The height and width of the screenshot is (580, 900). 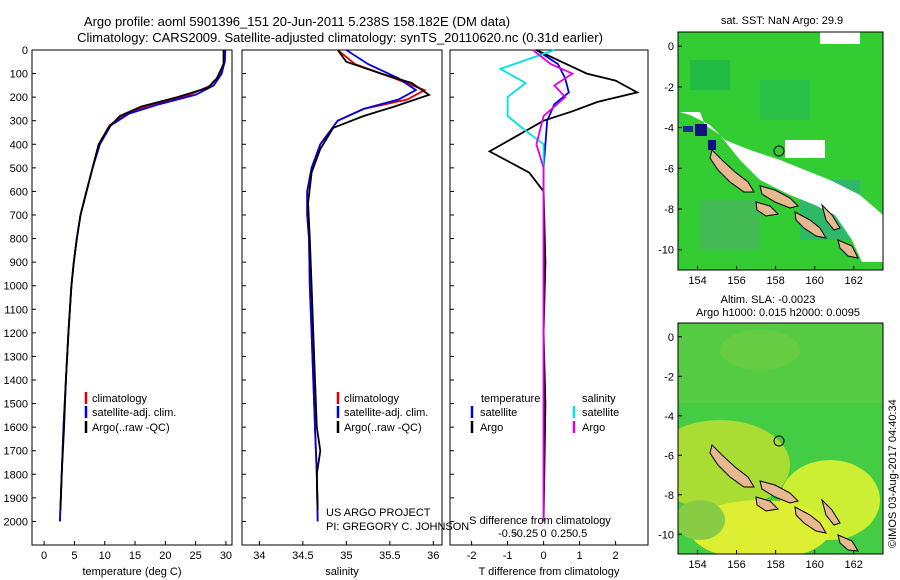 I want to click on legend-label-s-satellite: satellite, so click(x=600, y=413).